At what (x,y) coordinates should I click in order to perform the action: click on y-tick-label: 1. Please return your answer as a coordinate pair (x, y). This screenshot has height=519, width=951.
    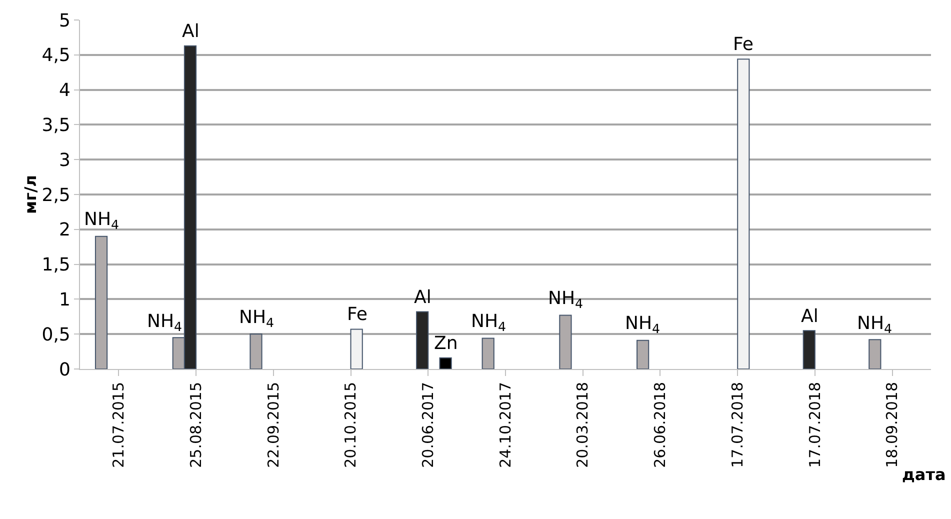
    Looking at the image, I should click on (64, 300).